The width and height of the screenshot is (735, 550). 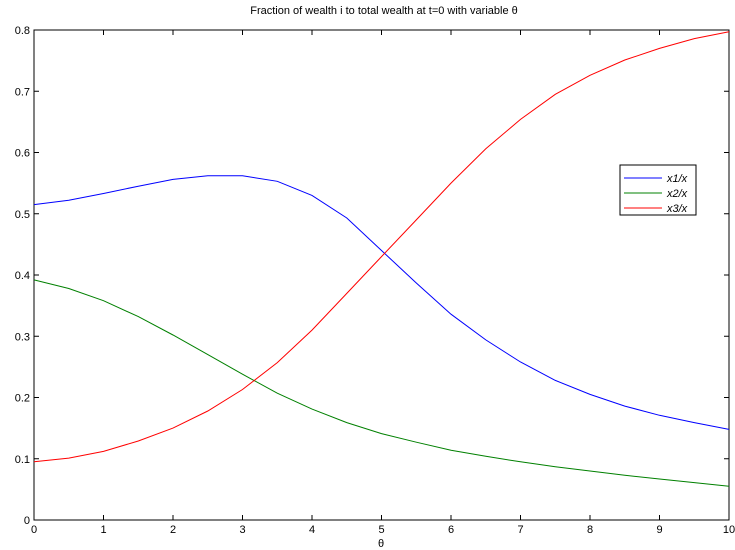 What do you see at coordinates (22, 92) in the screenshot?
I see `y-tick-label: 0.7` at bounding box center [22, 92].